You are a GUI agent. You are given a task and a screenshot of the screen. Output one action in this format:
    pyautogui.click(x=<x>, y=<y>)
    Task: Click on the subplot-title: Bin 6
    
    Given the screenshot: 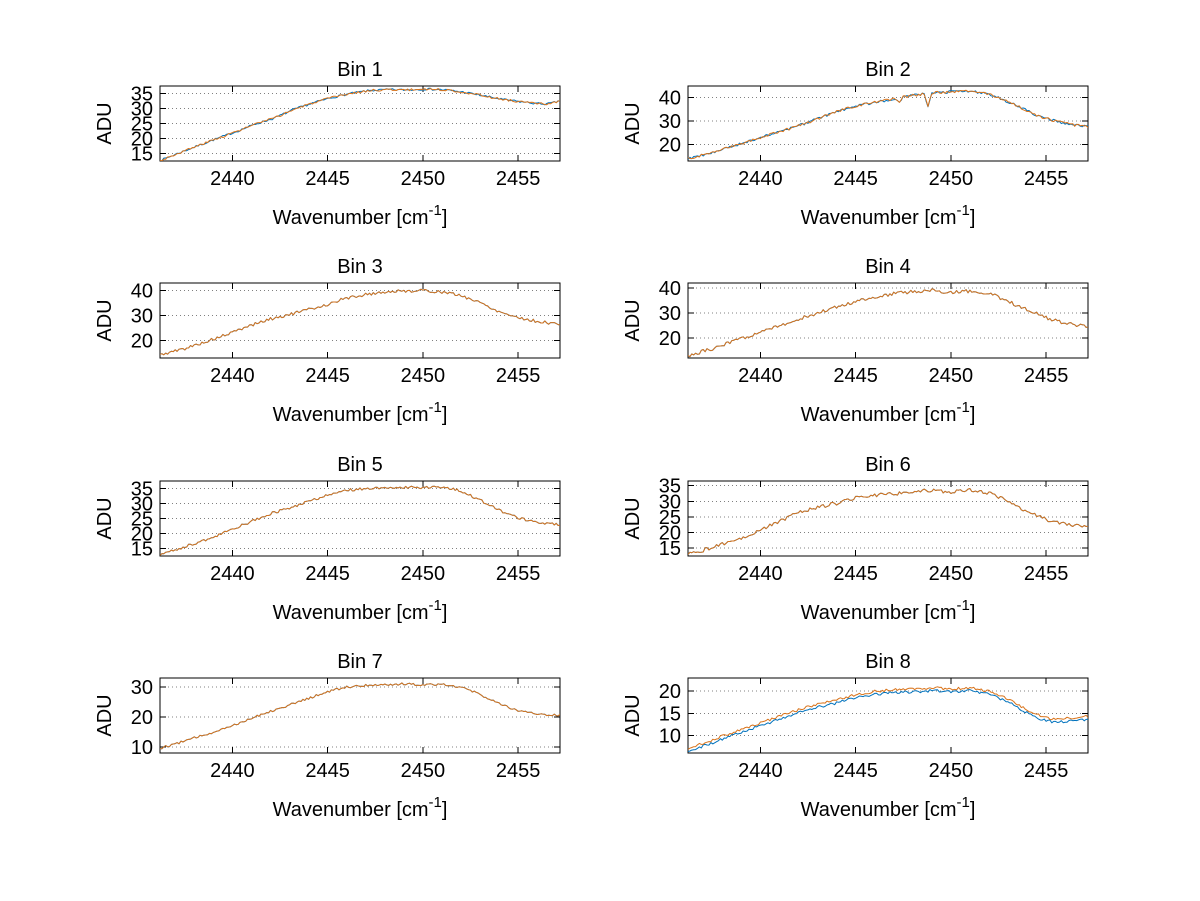 What is the action you would take?
    pyautogui.click(x=888, y=465)
    